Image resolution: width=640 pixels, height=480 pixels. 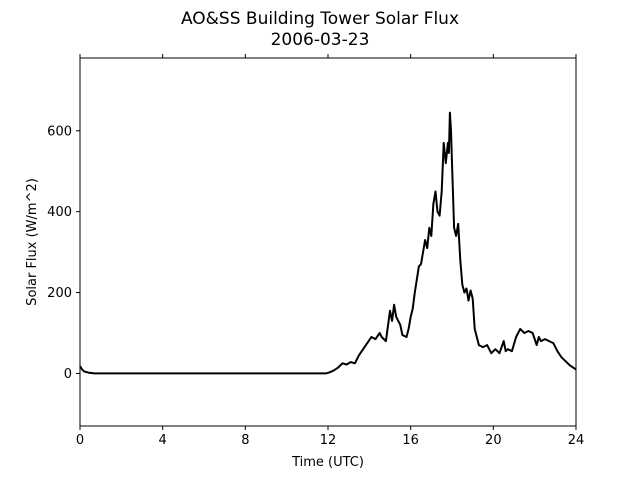 I want to click on chart-title: AO&SS Building Tower Solar Flux, so click(x=320, y=19).